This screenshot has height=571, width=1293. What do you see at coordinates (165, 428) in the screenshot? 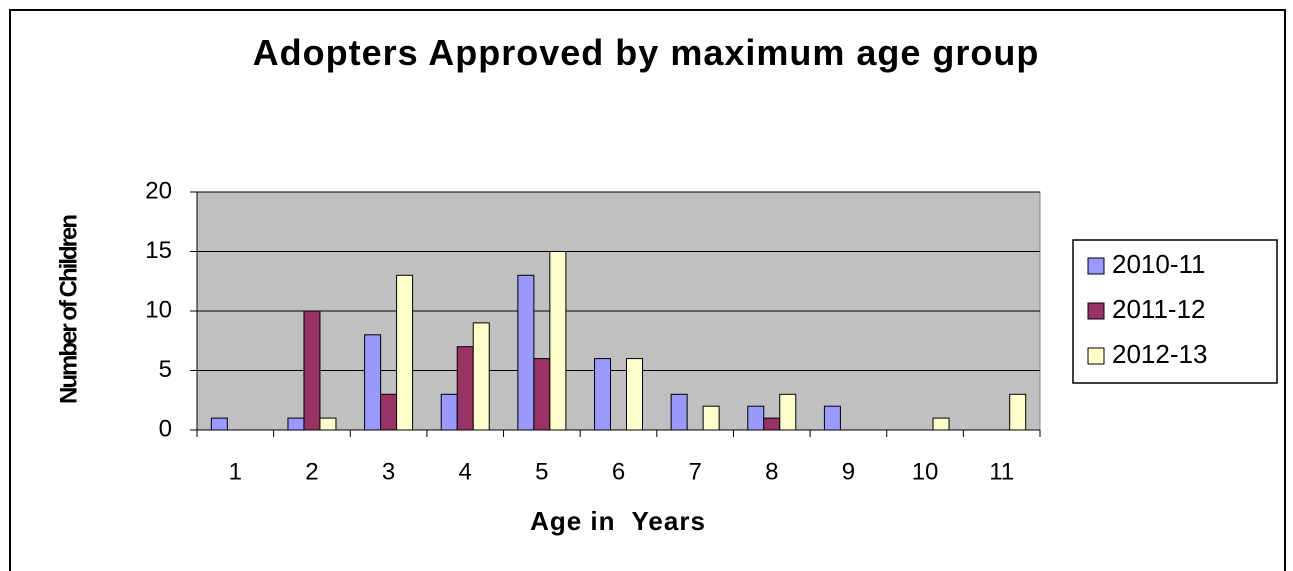
I see `y-tick-label: 0` at bounding box center [165, 428].